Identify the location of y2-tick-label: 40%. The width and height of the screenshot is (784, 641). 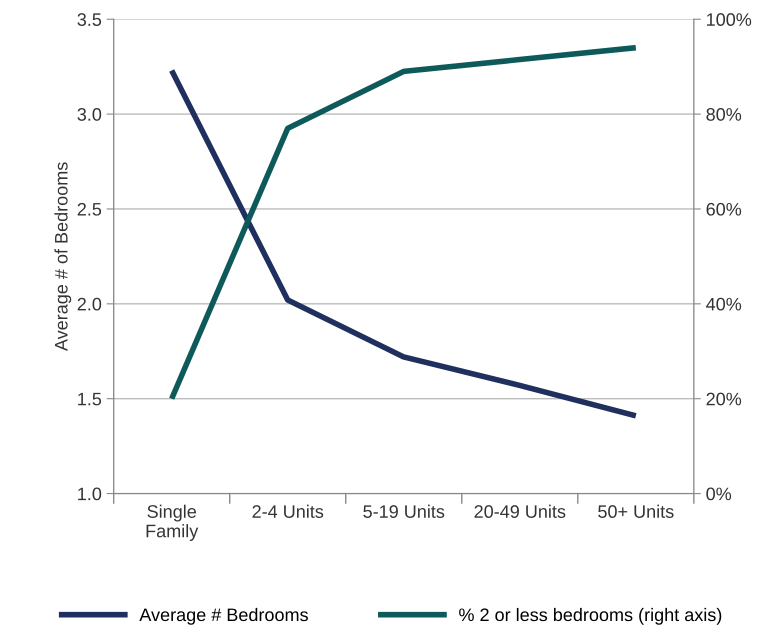
(724, 304).